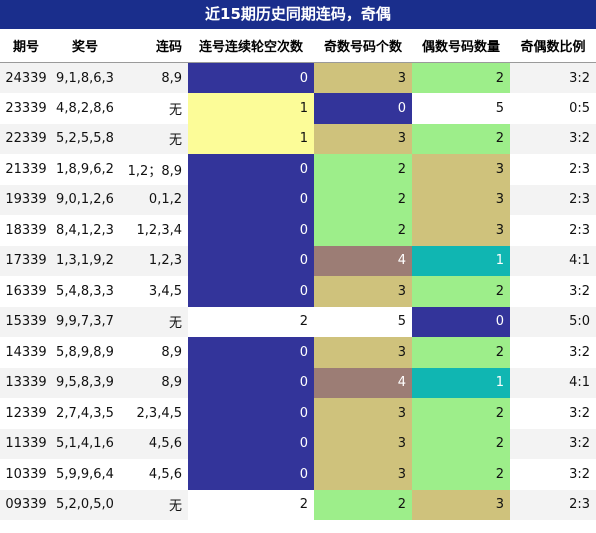  I want to click on table-row: 19339 9,0,1,2,6 0,1,2 0 2 3 2:3, so click(298, 199).